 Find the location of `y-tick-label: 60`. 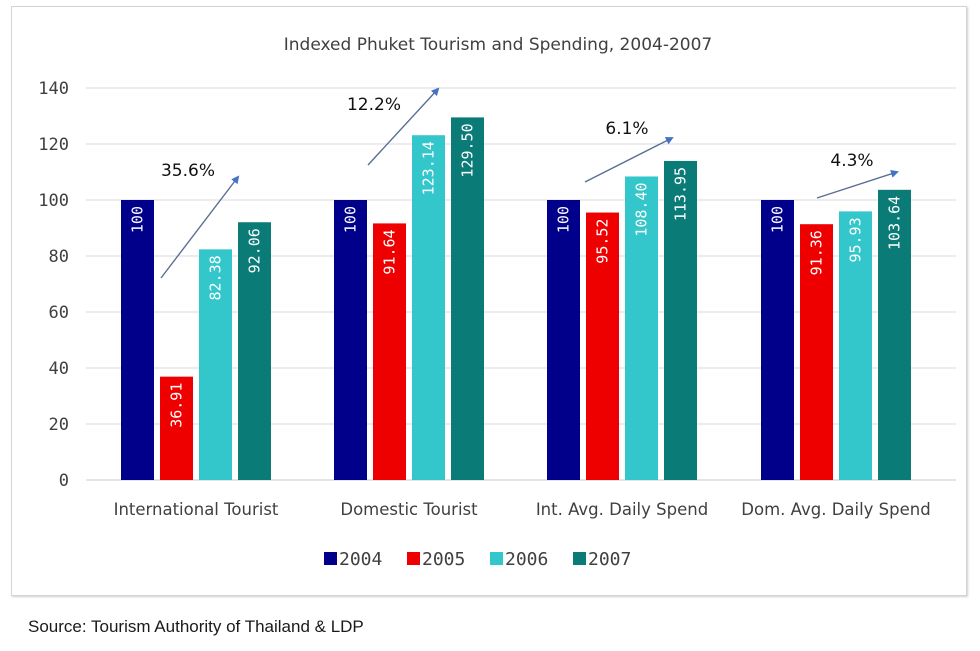

y-tick-label: 60 is located at coordinates (59, 313).